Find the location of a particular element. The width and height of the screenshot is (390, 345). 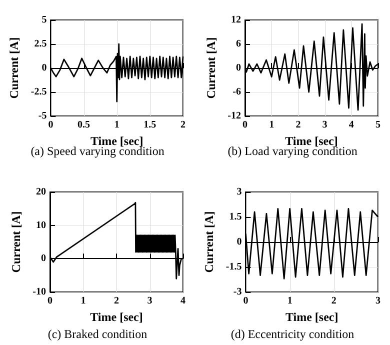

y-tick-label: 20 is located at coordinates (41, 192).